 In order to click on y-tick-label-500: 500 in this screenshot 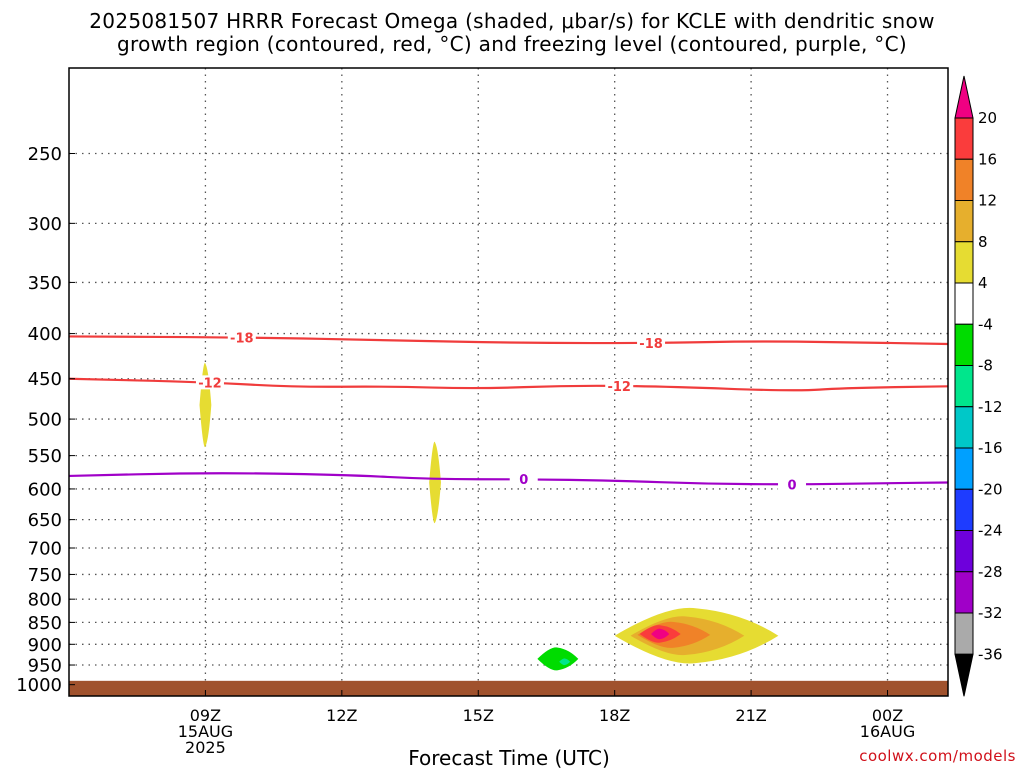, I will do `click(45, 420)`.